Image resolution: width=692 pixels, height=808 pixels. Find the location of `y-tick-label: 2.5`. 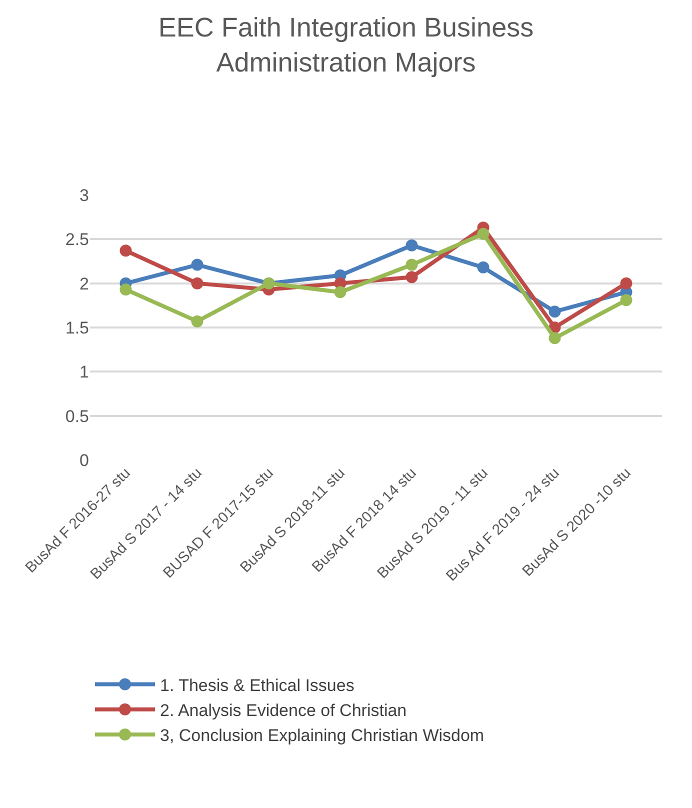

y-tick-label: 2.5 is located at coordinates (77, 240).